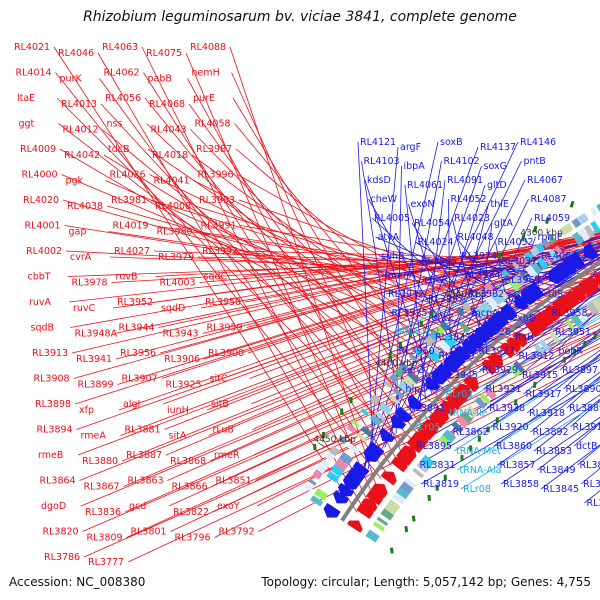  I want to click on gene-label: dgoD, so click(53, 506).